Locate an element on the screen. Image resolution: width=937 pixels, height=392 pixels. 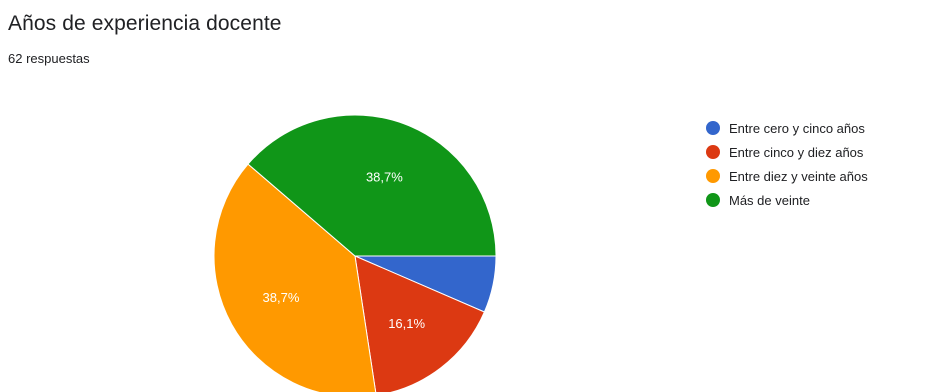
legend-item: Entre diez y veinte años is located at coordinates (787, 176).